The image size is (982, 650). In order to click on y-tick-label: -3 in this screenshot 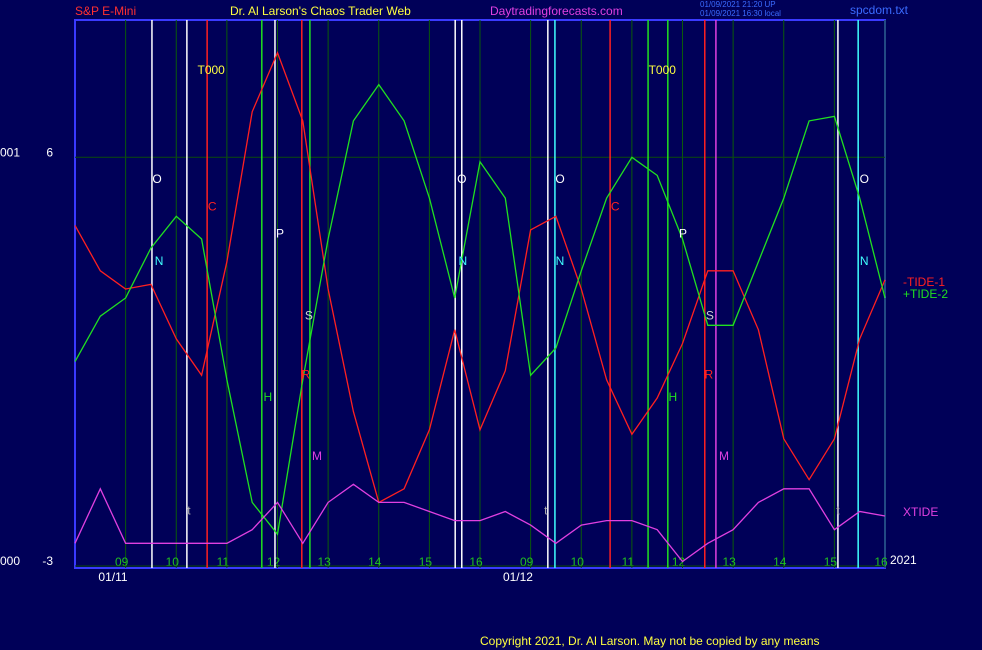, I will do `click(47, 561)`.